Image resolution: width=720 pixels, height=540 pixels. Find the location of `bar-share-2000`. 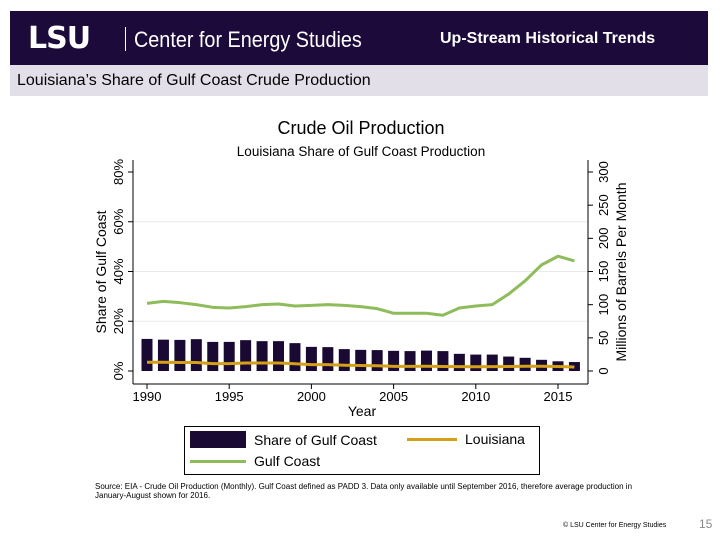

bar-share-2000 is located at coordinates (311, 358).